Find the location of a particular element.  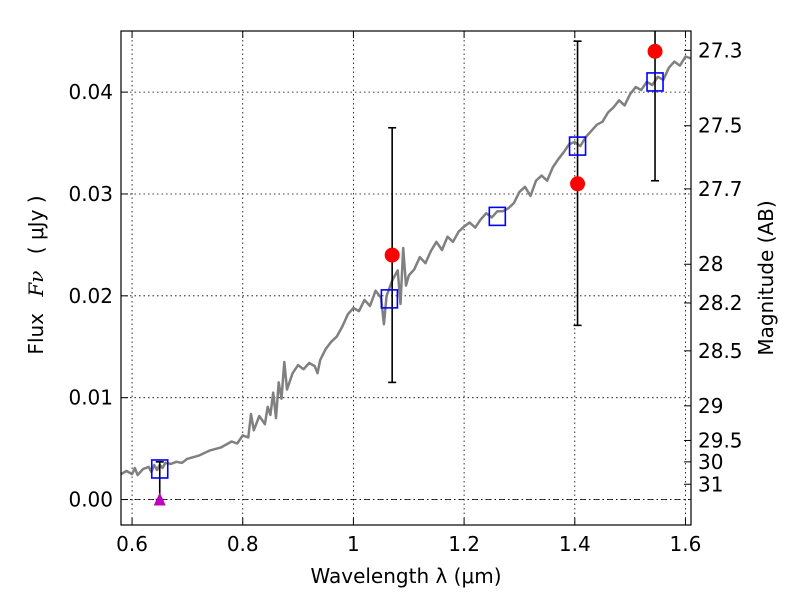

x-tick-label: 1.2 is located at coordinates (464, 544).